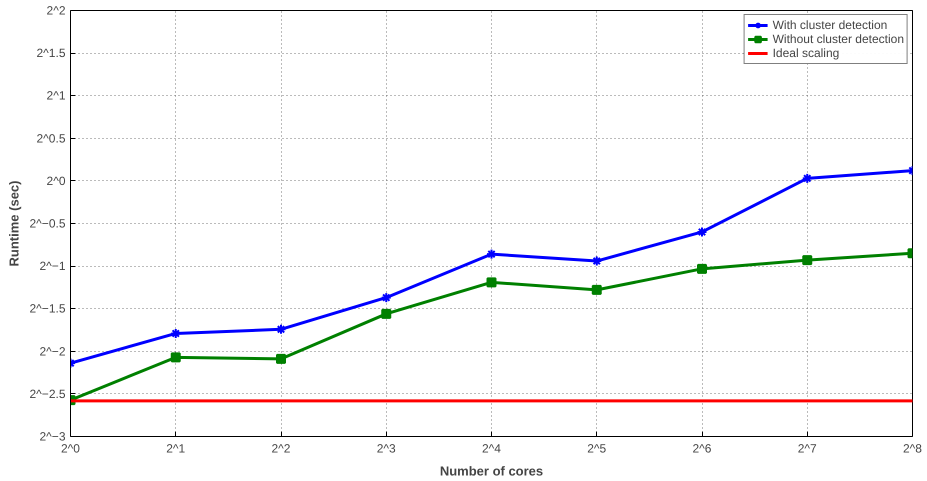  I want to click on y-tick-label: 2^−3, so click(53, 437).